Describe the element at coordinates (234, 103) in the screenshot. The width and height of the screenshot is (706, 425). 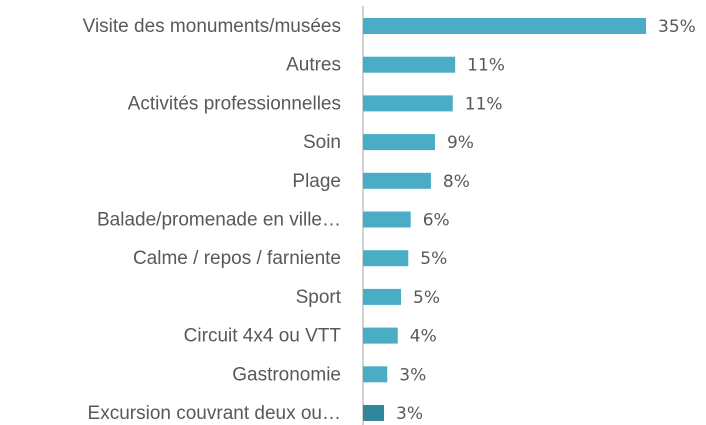
I see `category-label: Activités professionnelles` at that location.